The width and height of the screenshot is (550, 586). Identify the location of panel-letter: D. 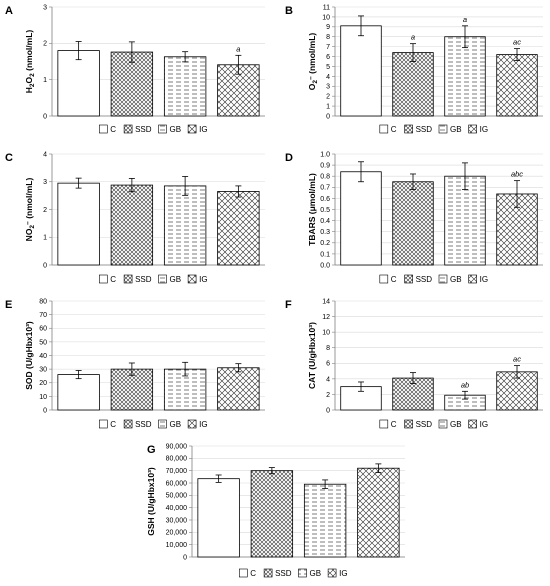
(289, 158).